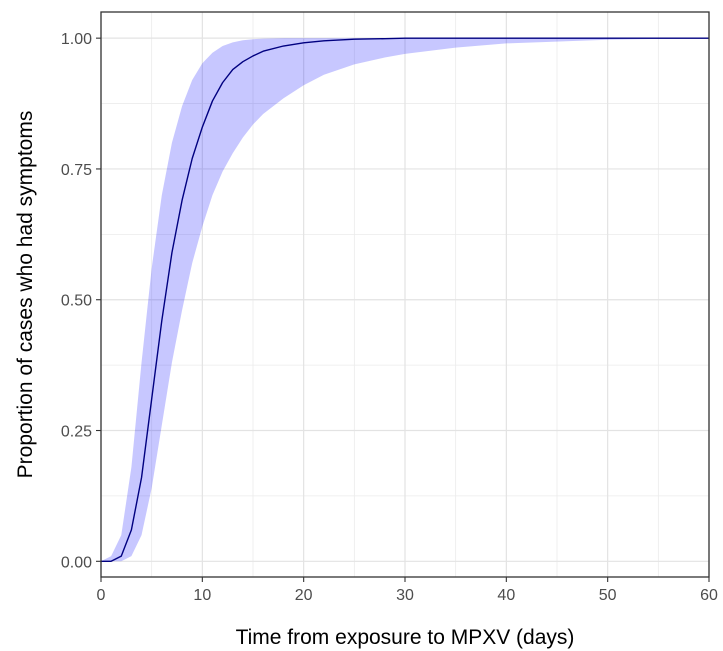  I want to click on x-tick-label: 50, so click(608, 595).